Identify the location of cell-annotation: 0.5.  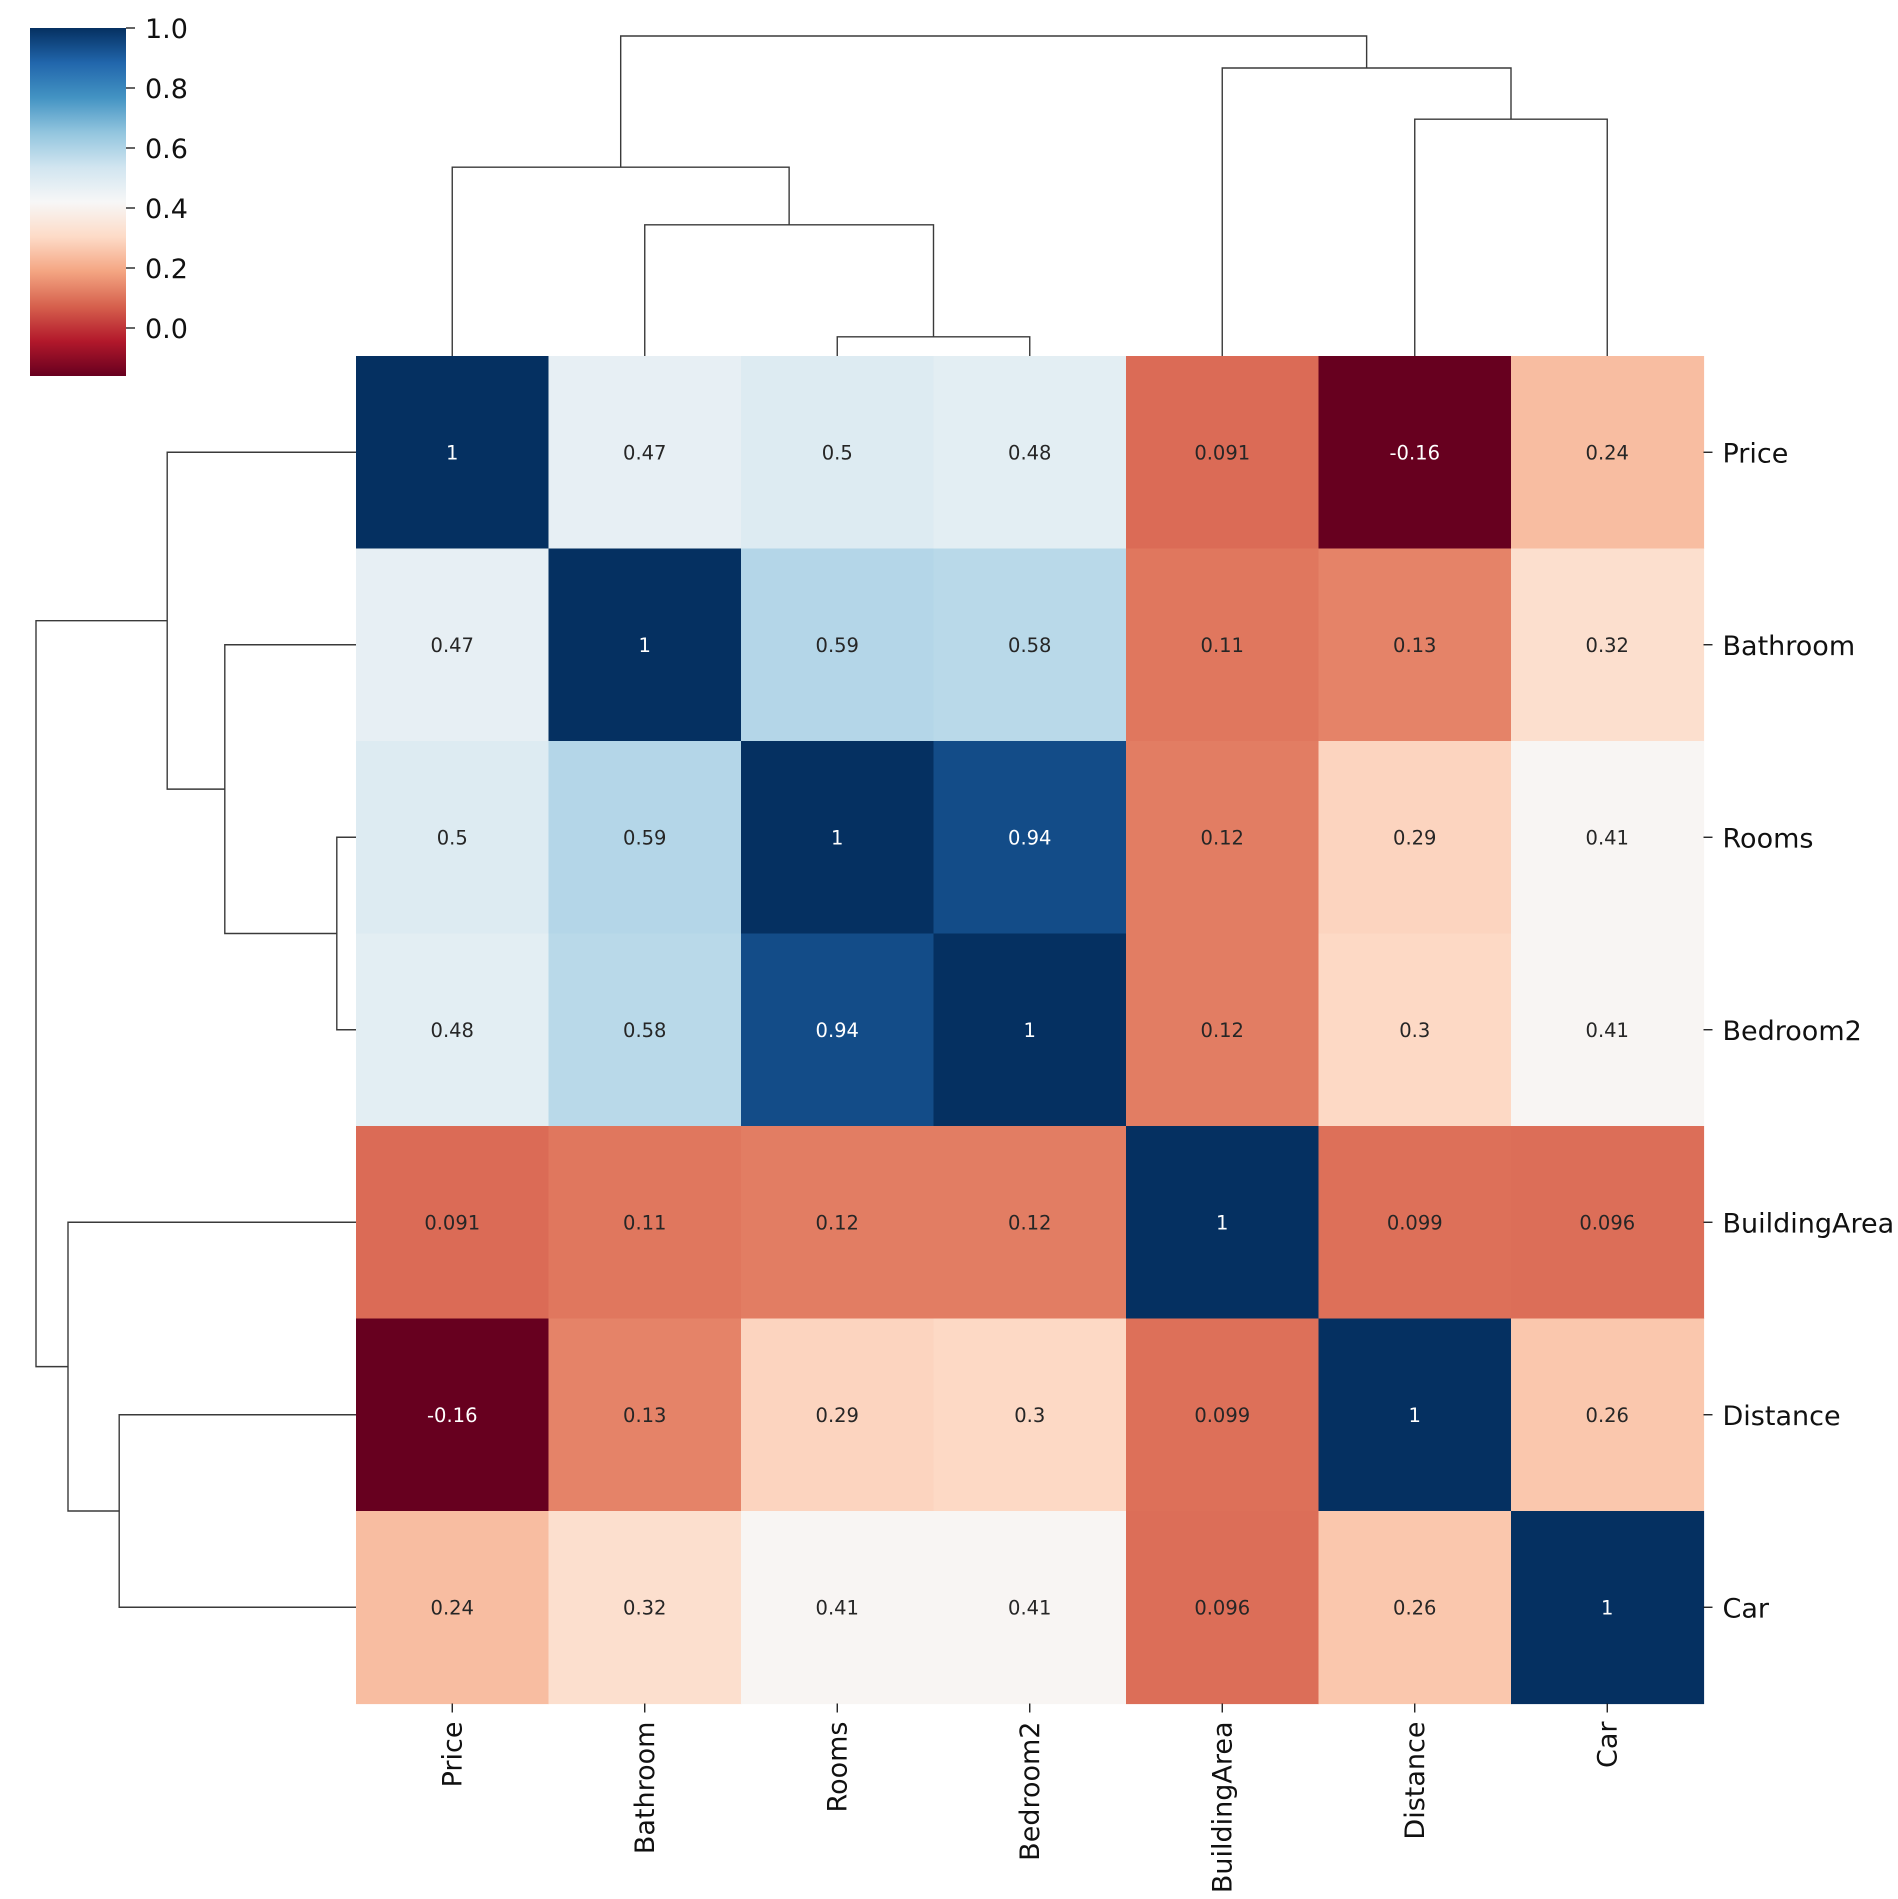
(452, 837).